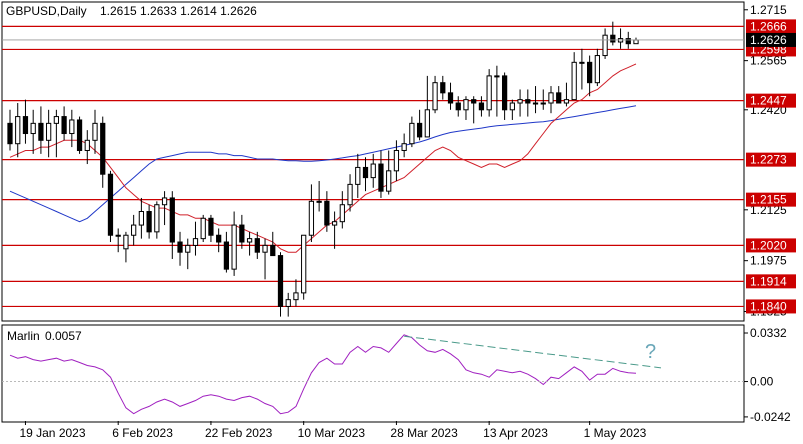 The width and height of the screenshot is (803, 444). What do you see at coordinates (239, 433) in the screenshot?
I see `date-label: 22 Feb 2023` at bounding box center [239, 433].